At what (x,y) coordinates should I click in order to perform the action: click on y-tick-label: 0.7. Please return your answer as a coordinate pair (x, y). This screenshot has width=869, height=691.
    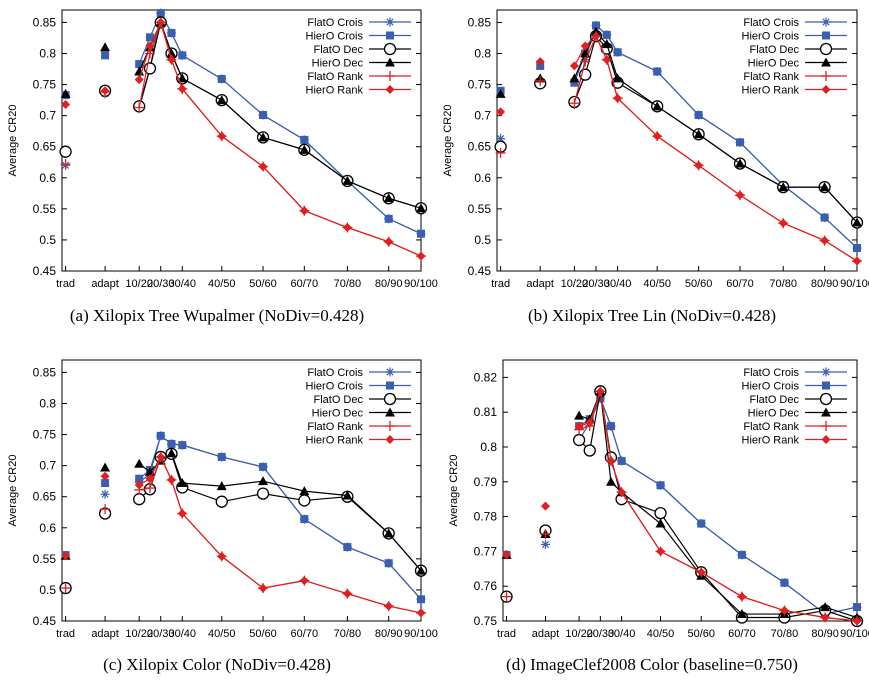
    Looking at the image, I should click on (47, 116).